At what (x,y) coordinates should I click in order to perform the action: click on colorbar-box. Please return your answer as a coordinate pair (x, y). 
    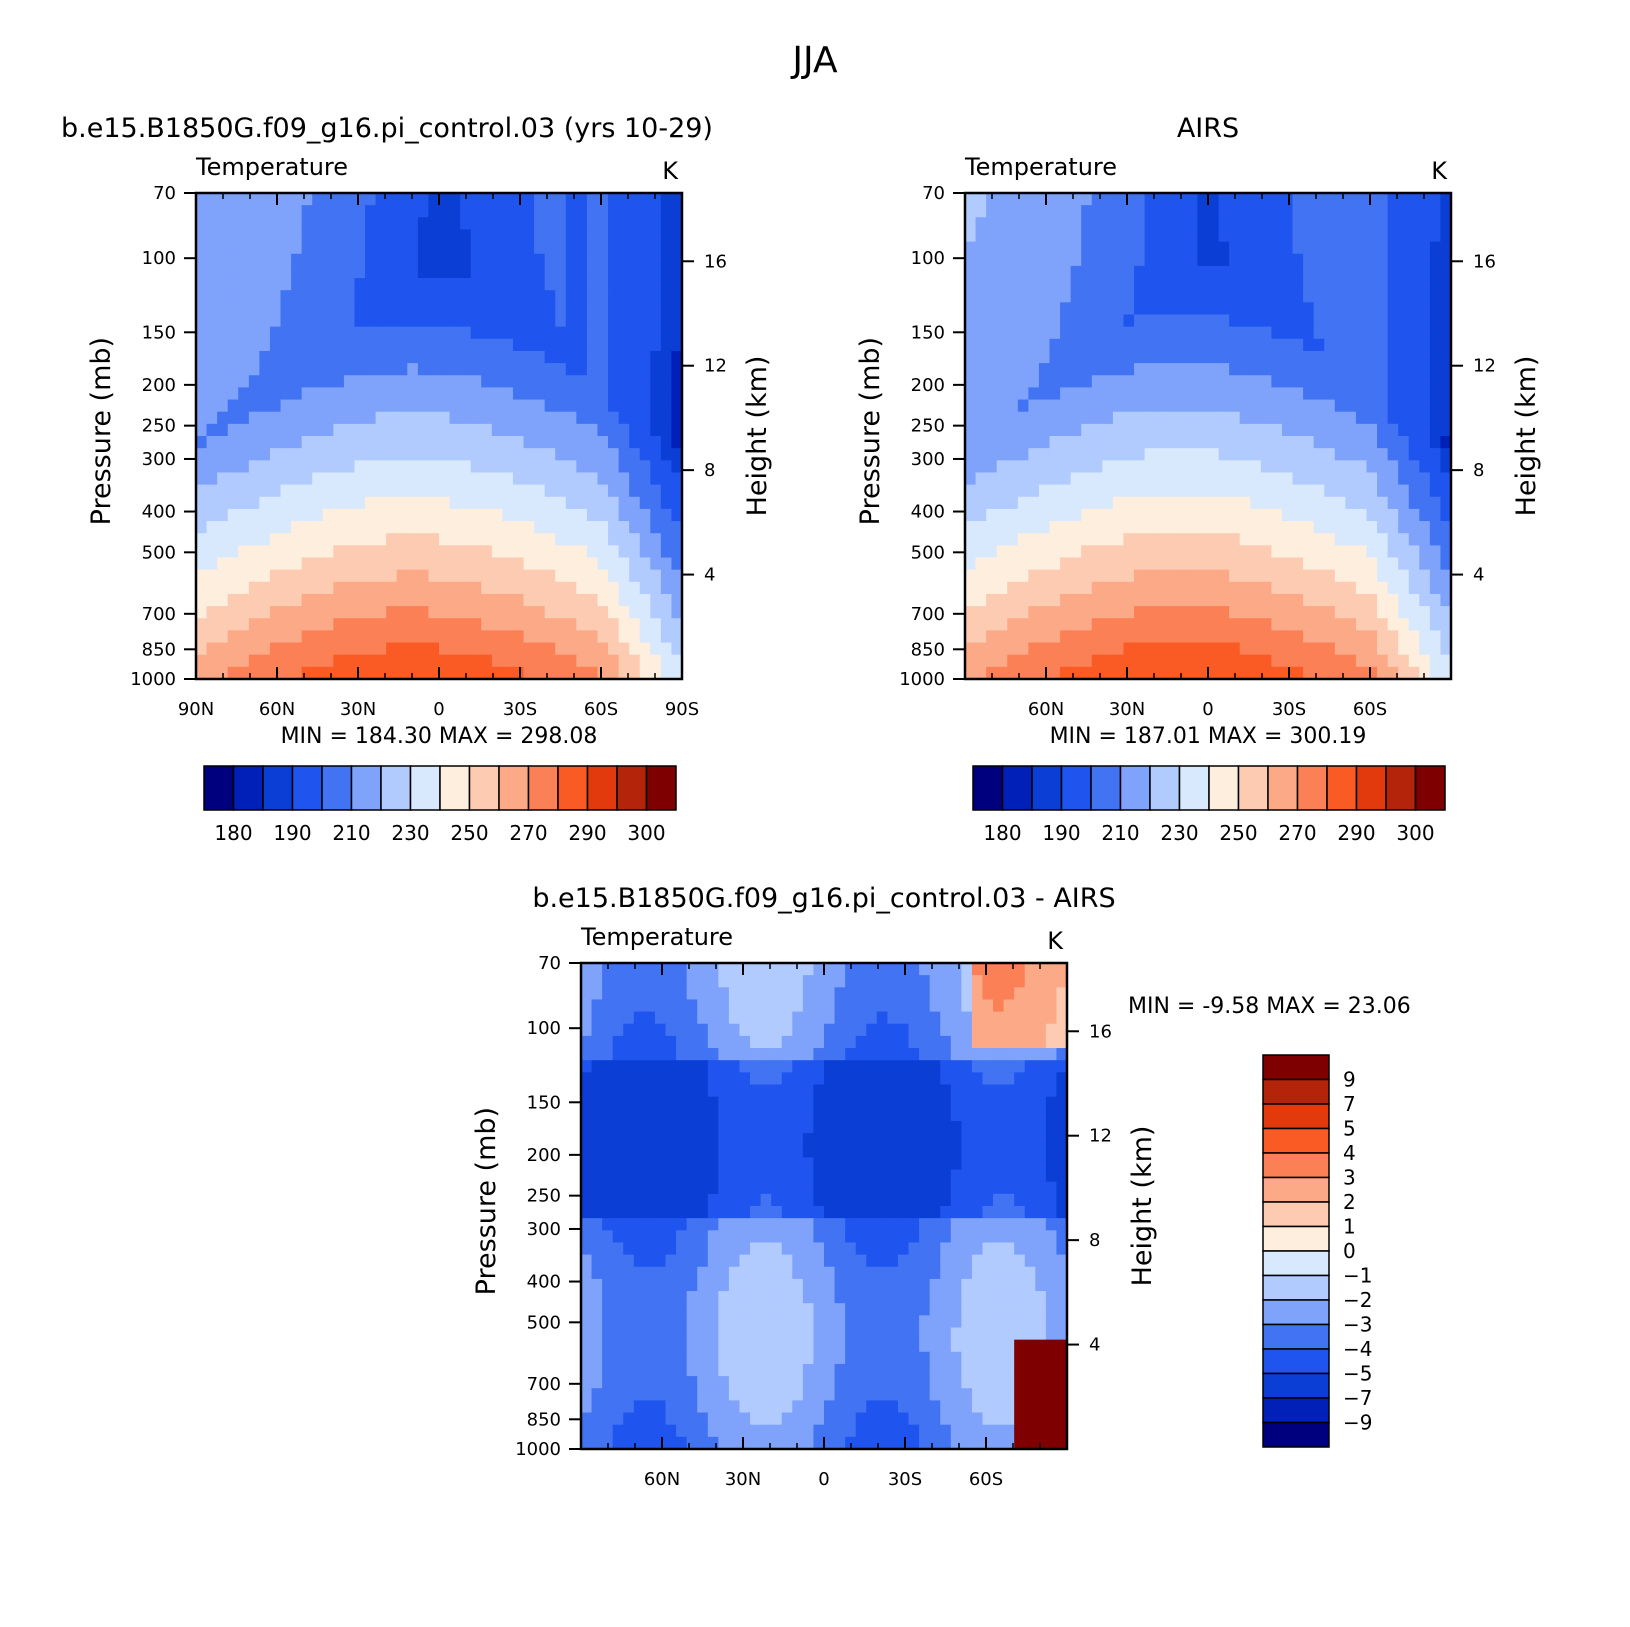
    Looking at the image, I should click on (632, 788).